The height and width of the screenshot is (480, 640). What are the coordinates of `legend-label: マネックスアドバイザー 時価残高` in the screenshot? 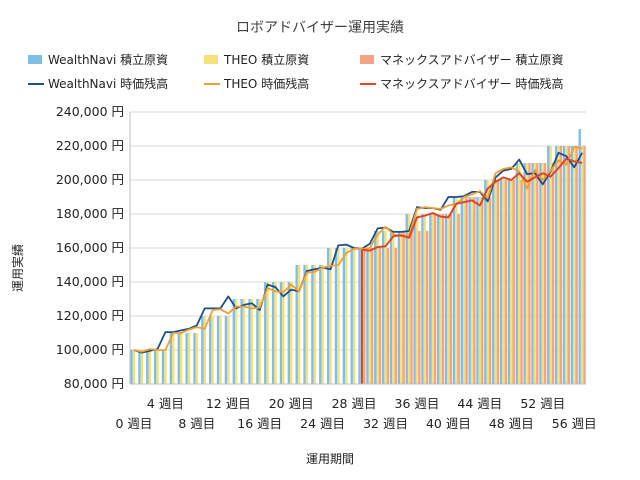 It's located at (471, 83).